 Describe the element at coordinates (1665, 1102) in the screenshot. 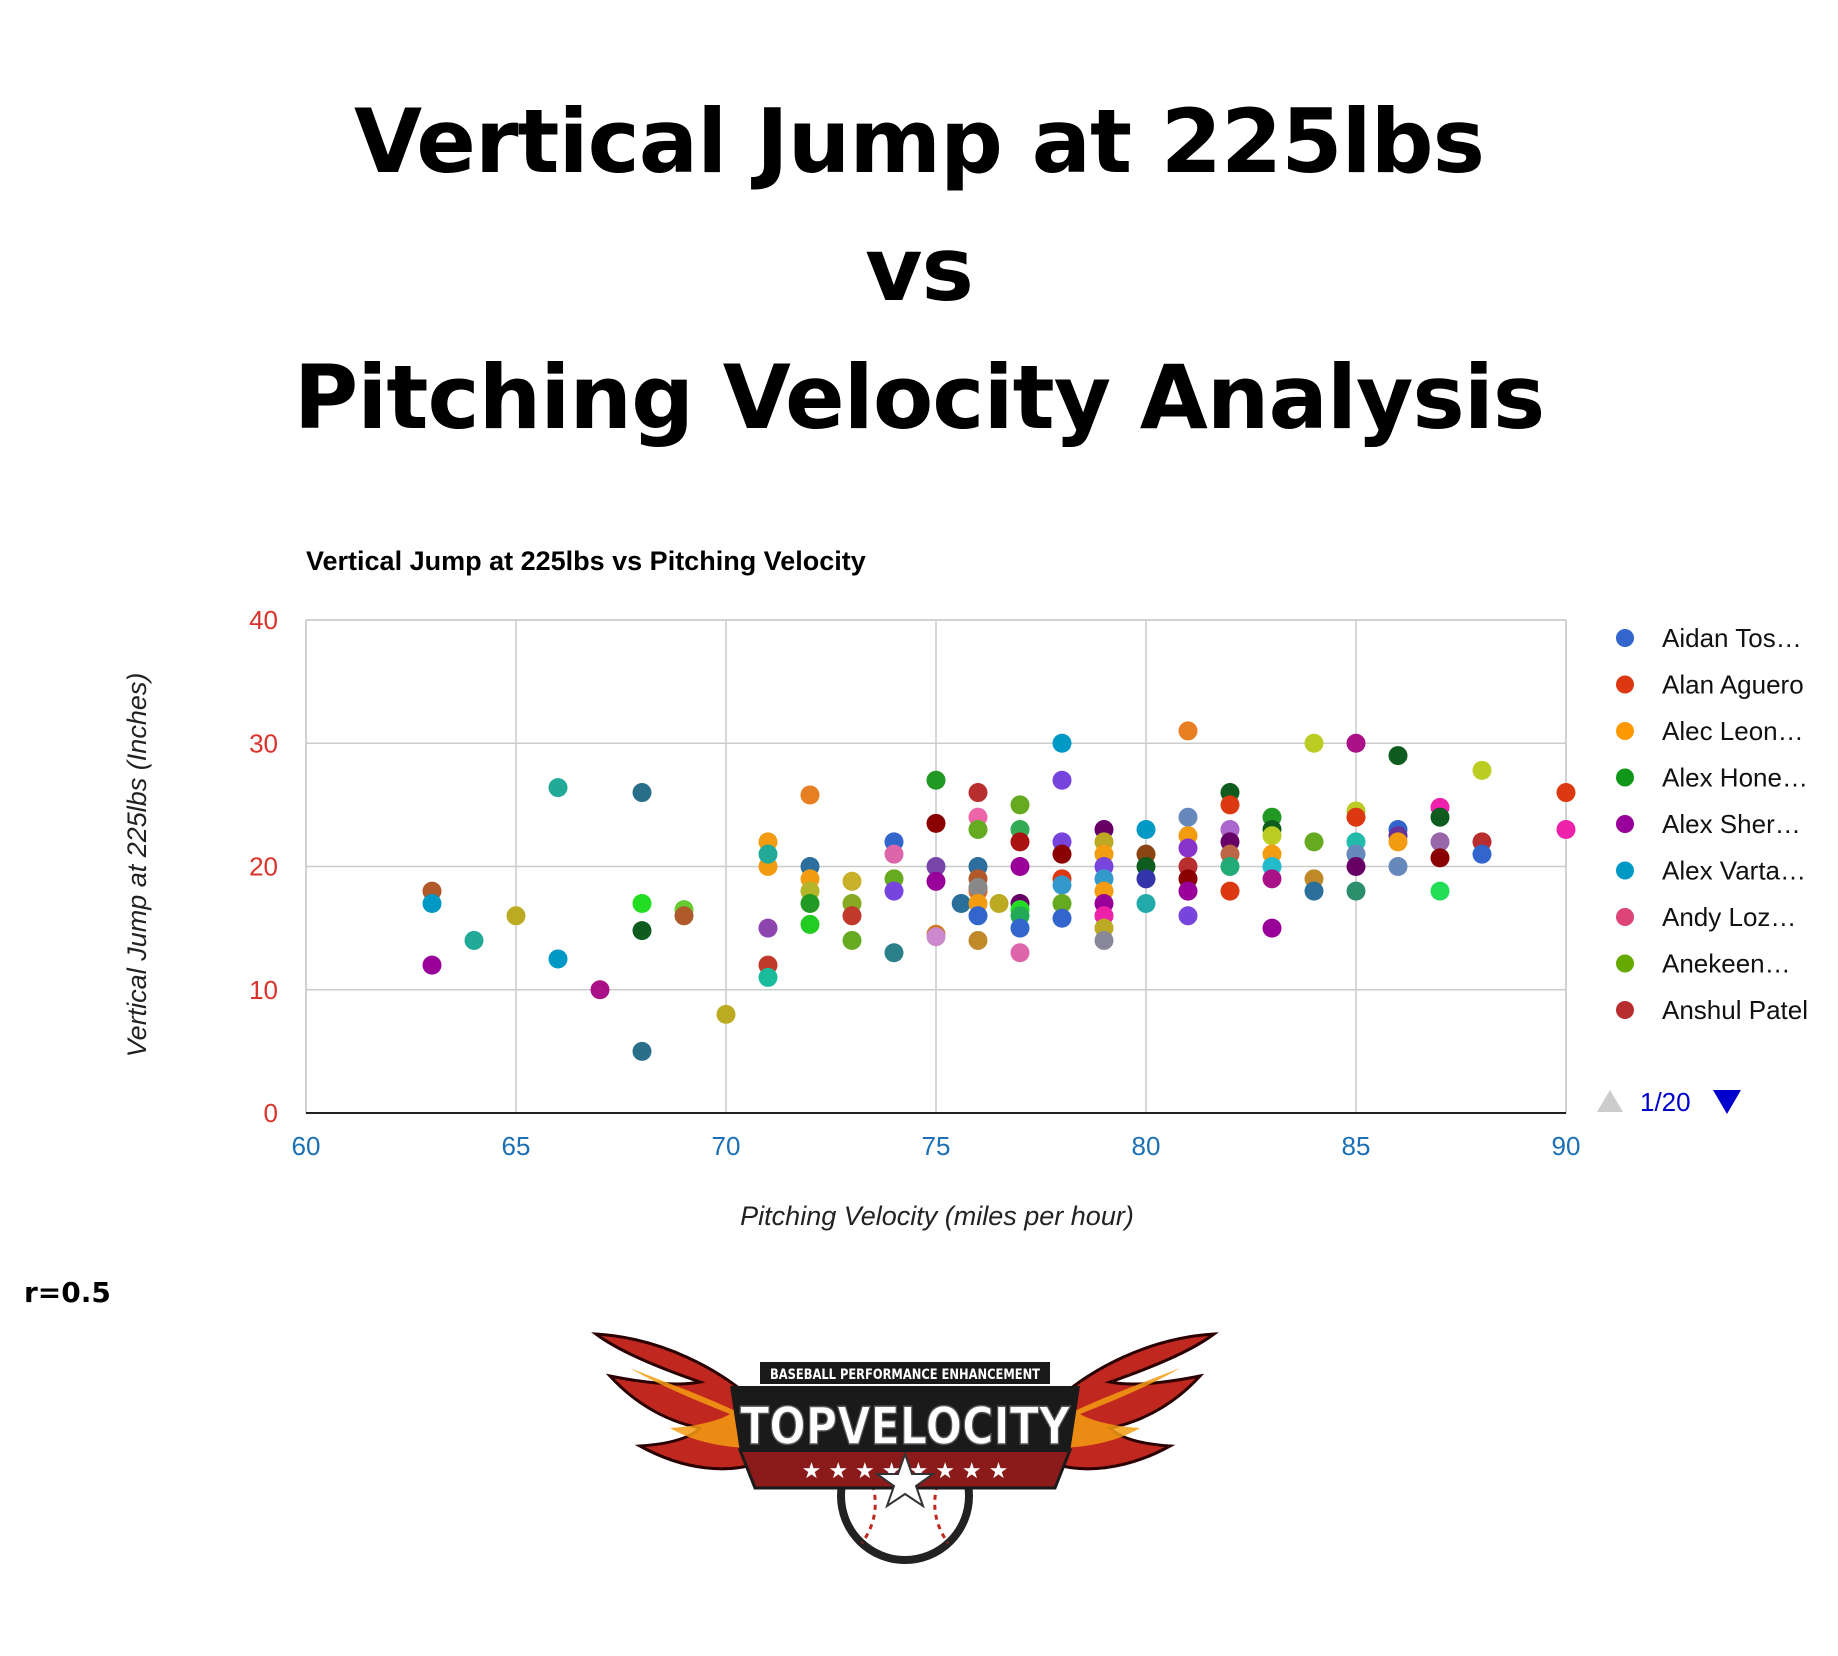

I see `legend-page-indicator: 1/20` at that location.